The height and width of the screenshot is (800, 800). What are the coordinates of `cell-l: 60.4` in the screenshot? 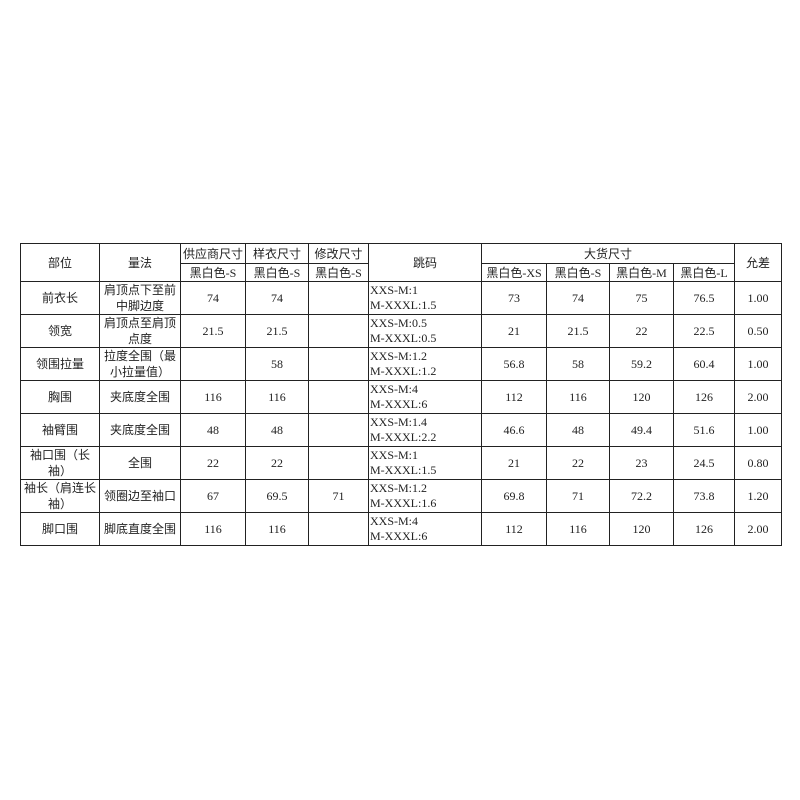 It's located at (704, 364).